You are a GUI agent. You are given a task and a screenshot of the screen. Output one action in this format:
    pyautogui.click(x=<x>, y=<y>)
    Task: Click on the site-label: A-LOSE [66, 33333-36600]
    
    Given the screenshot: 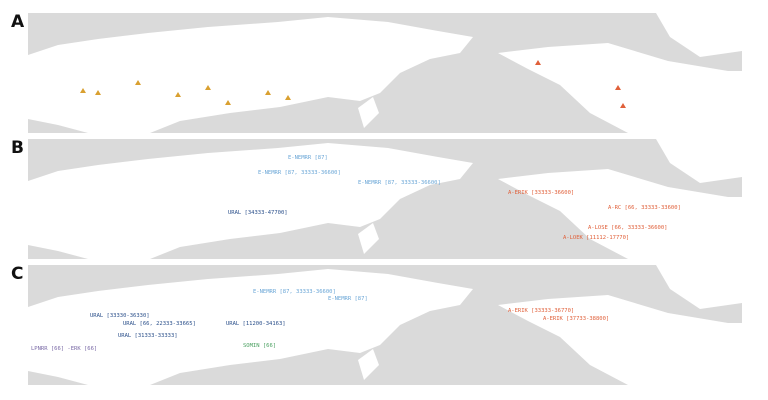 What is the action you would take?
    pyautogui.click(x=627, y=228)
    